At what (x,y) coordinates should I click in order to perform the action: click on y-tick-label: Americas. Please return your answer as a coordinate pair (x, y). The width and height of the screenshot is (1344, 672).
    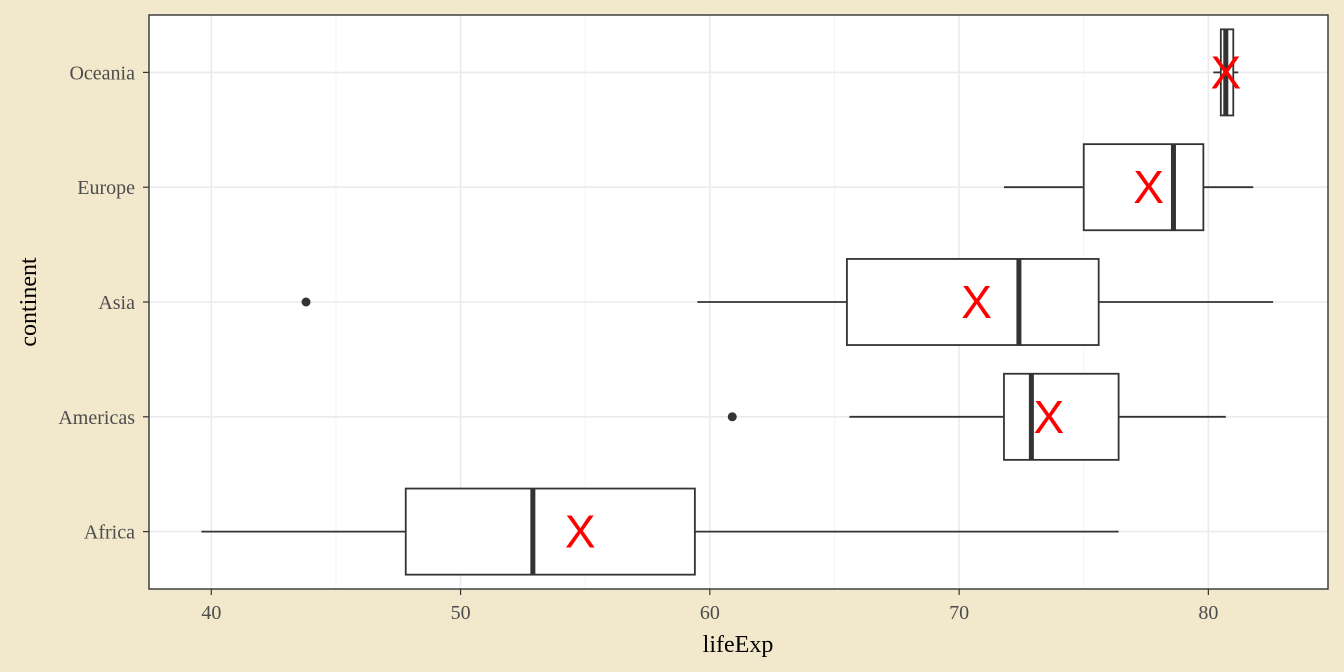
    Looking at the image, I should click on (96, 418).